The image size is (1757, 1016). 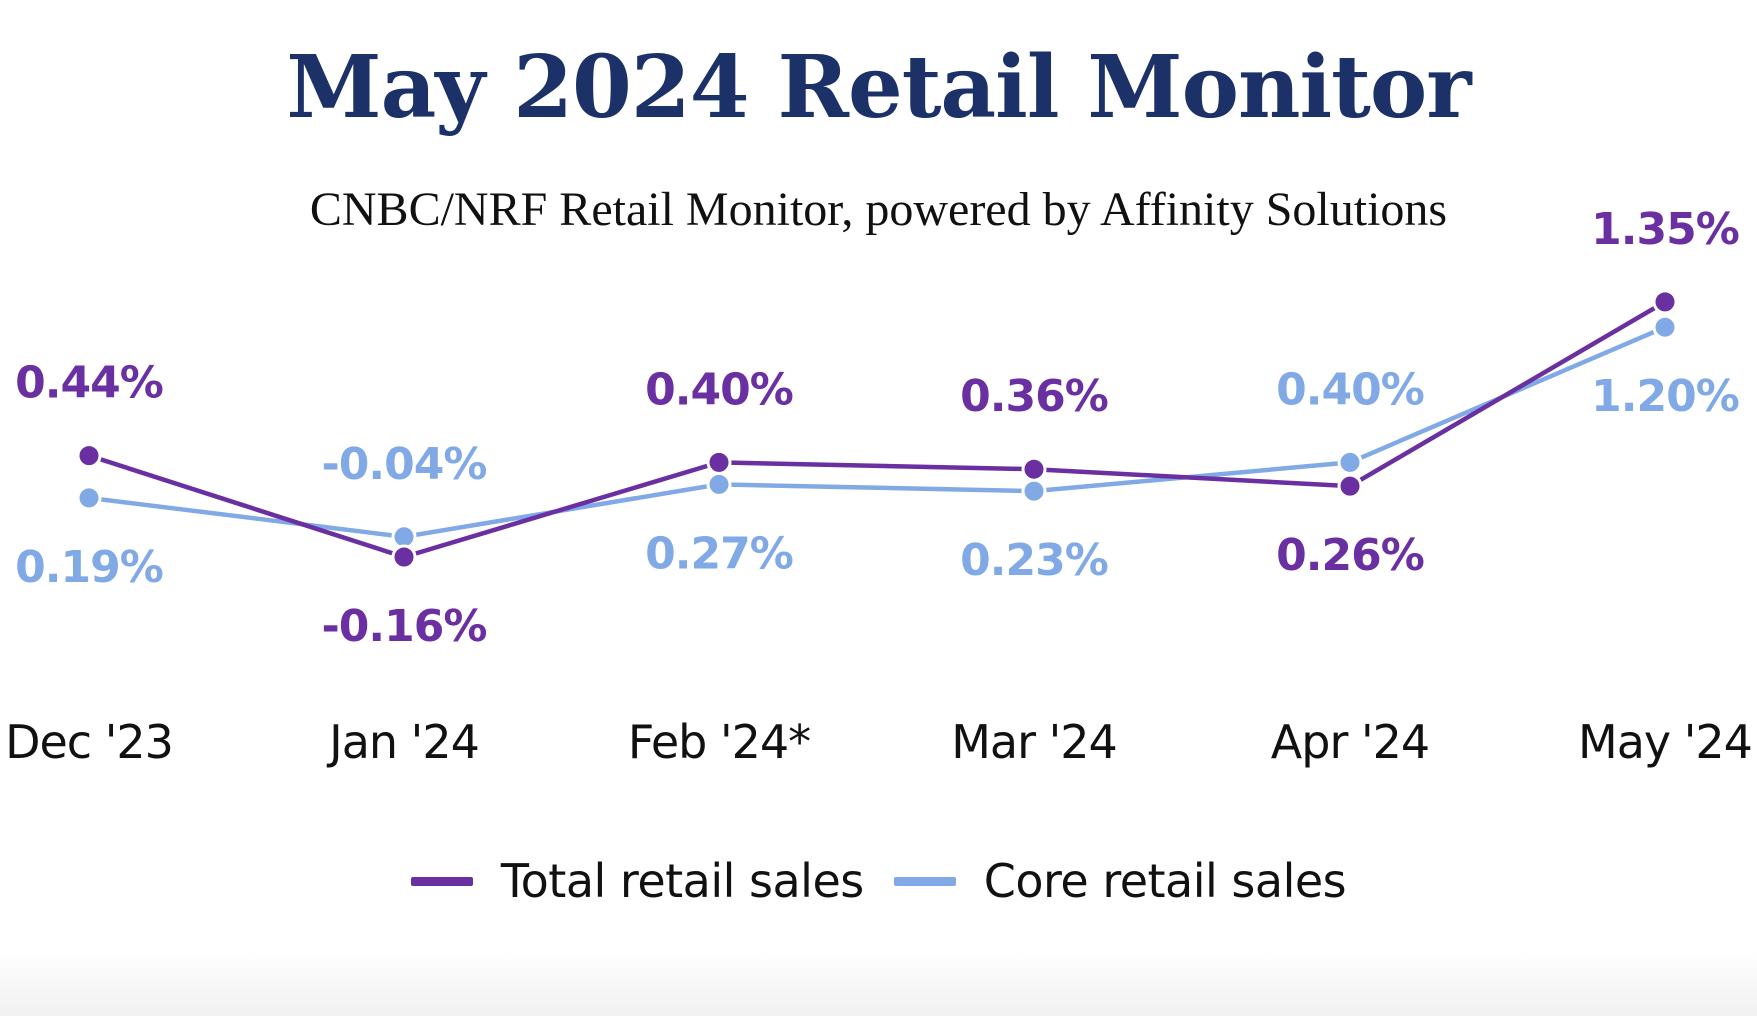 What do you see at coordinates (1034, 560) in the screenshot?
I see `data-label-core-3: 0.23%` at bounding box center [1034, 560].